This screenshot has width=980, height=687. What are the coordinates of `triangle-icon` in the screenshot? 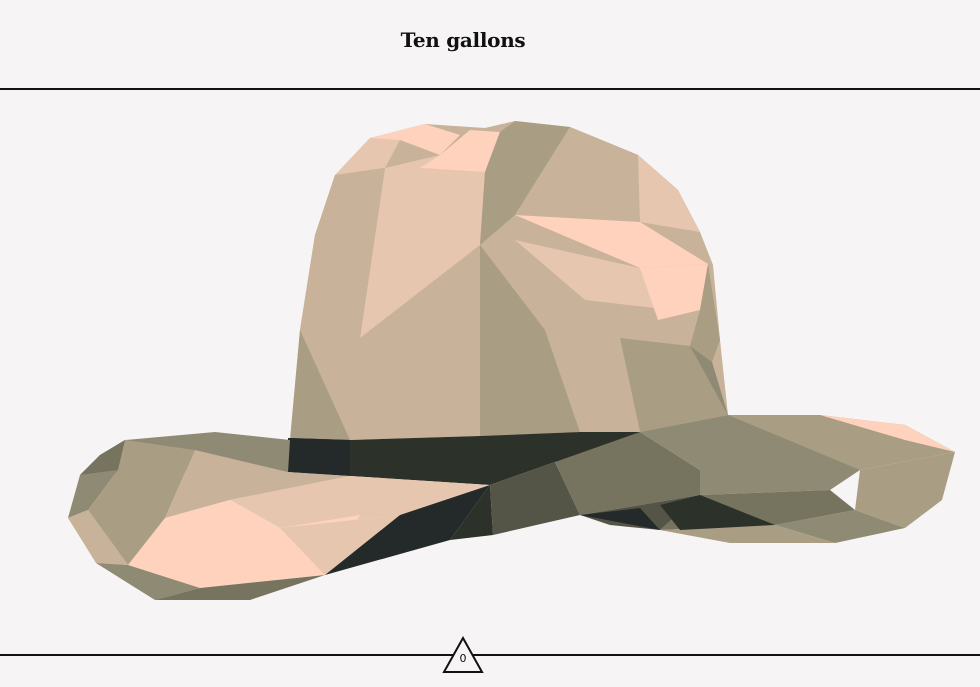 It's located at (463, 655).